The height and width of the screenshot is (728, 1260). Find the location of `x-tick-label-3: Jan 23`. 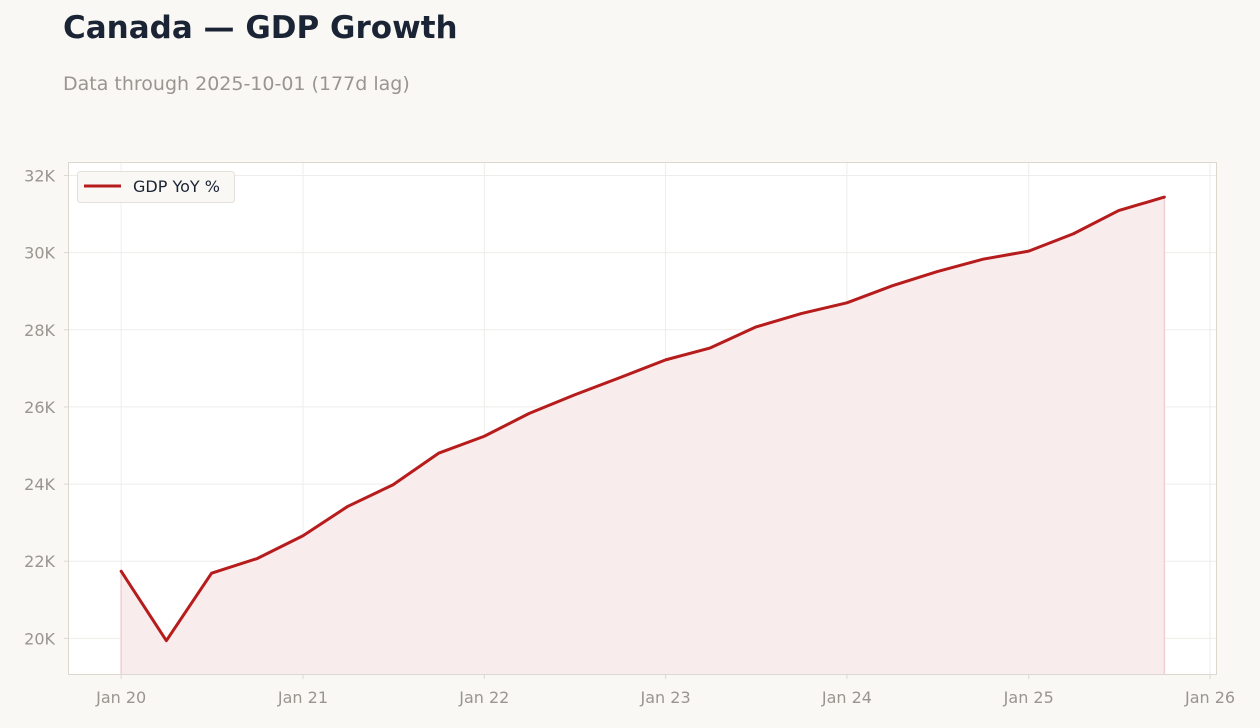

x-tick-label-3: Jan 23 is located at coordinates (665, 697).